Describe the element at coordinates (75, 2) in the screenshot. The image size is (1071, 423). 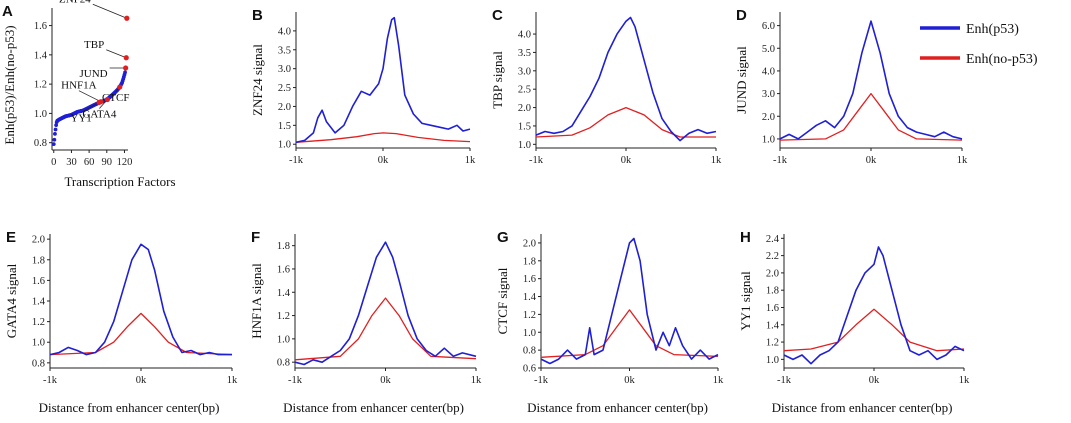
I see `annotation-label: ZNF24` at that location.